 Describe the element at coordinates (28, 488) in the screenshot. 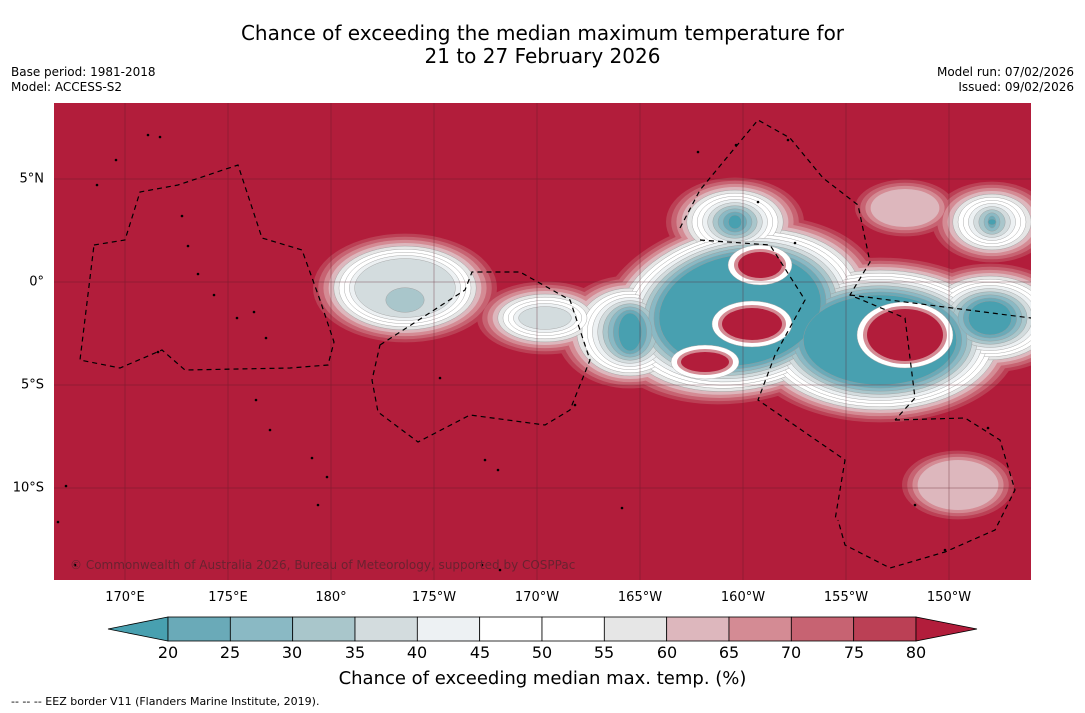

I see `lat-label-10s: 10°S` at that location.